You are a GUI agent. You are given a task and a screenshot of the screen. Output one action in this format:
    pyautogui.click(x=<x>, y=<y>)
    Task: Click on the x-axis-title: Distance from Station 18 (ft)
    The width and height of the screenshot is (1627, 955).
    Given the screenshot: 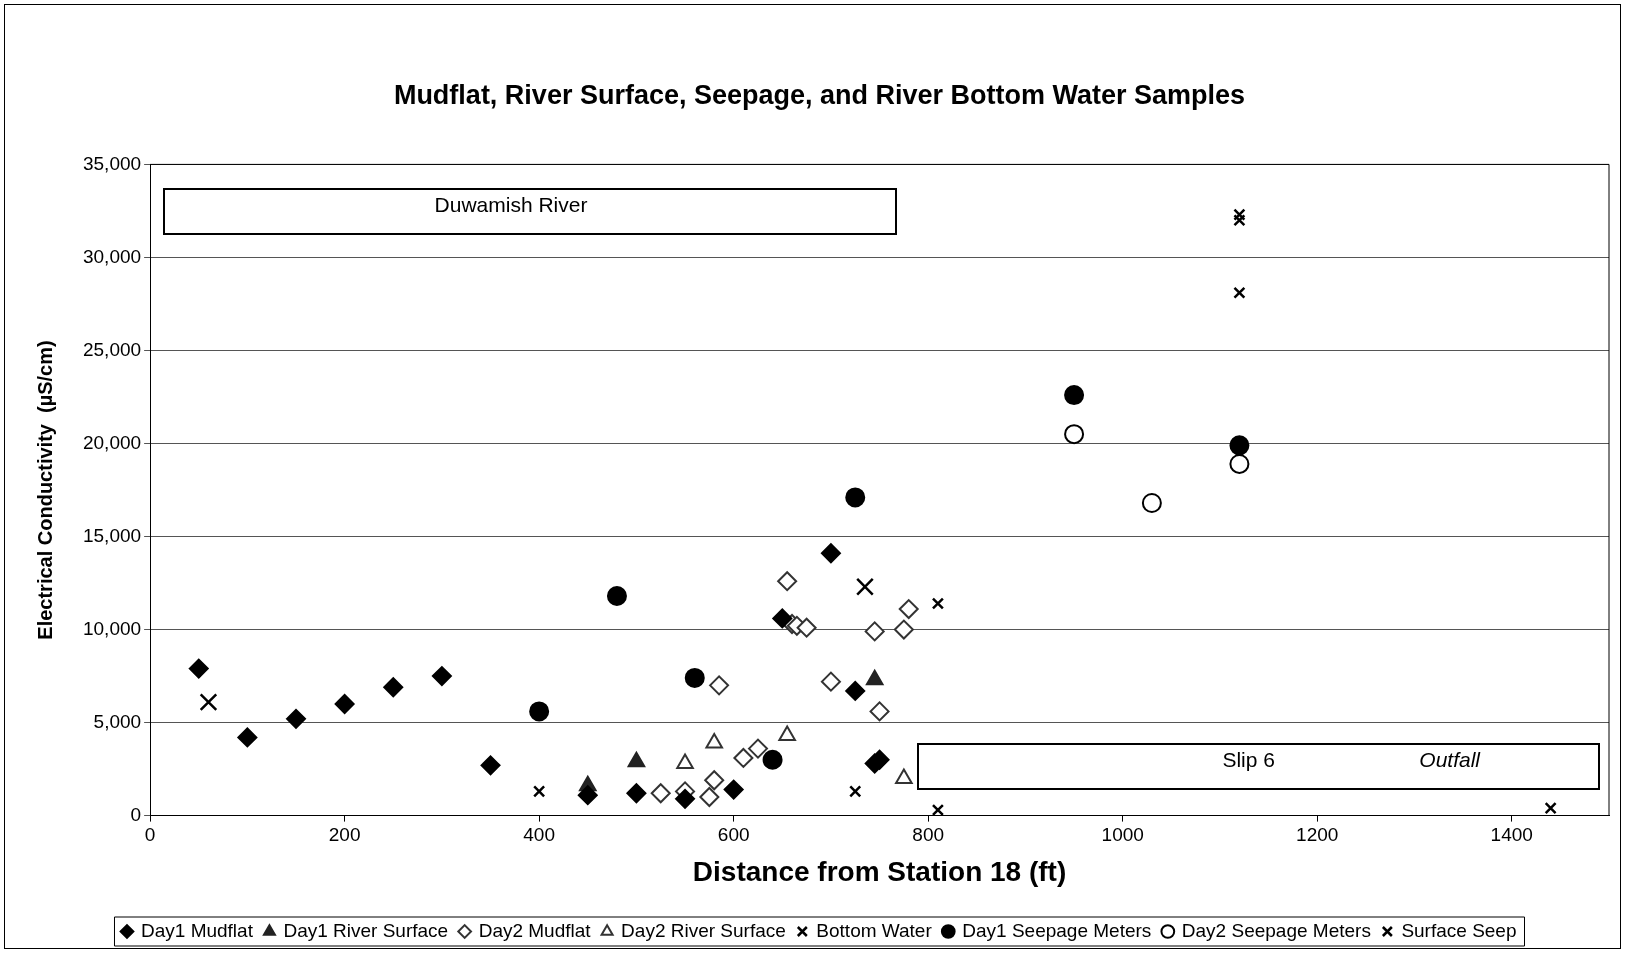 What is the action you would take?
    pyautogui.click(x=879, y=871)
    